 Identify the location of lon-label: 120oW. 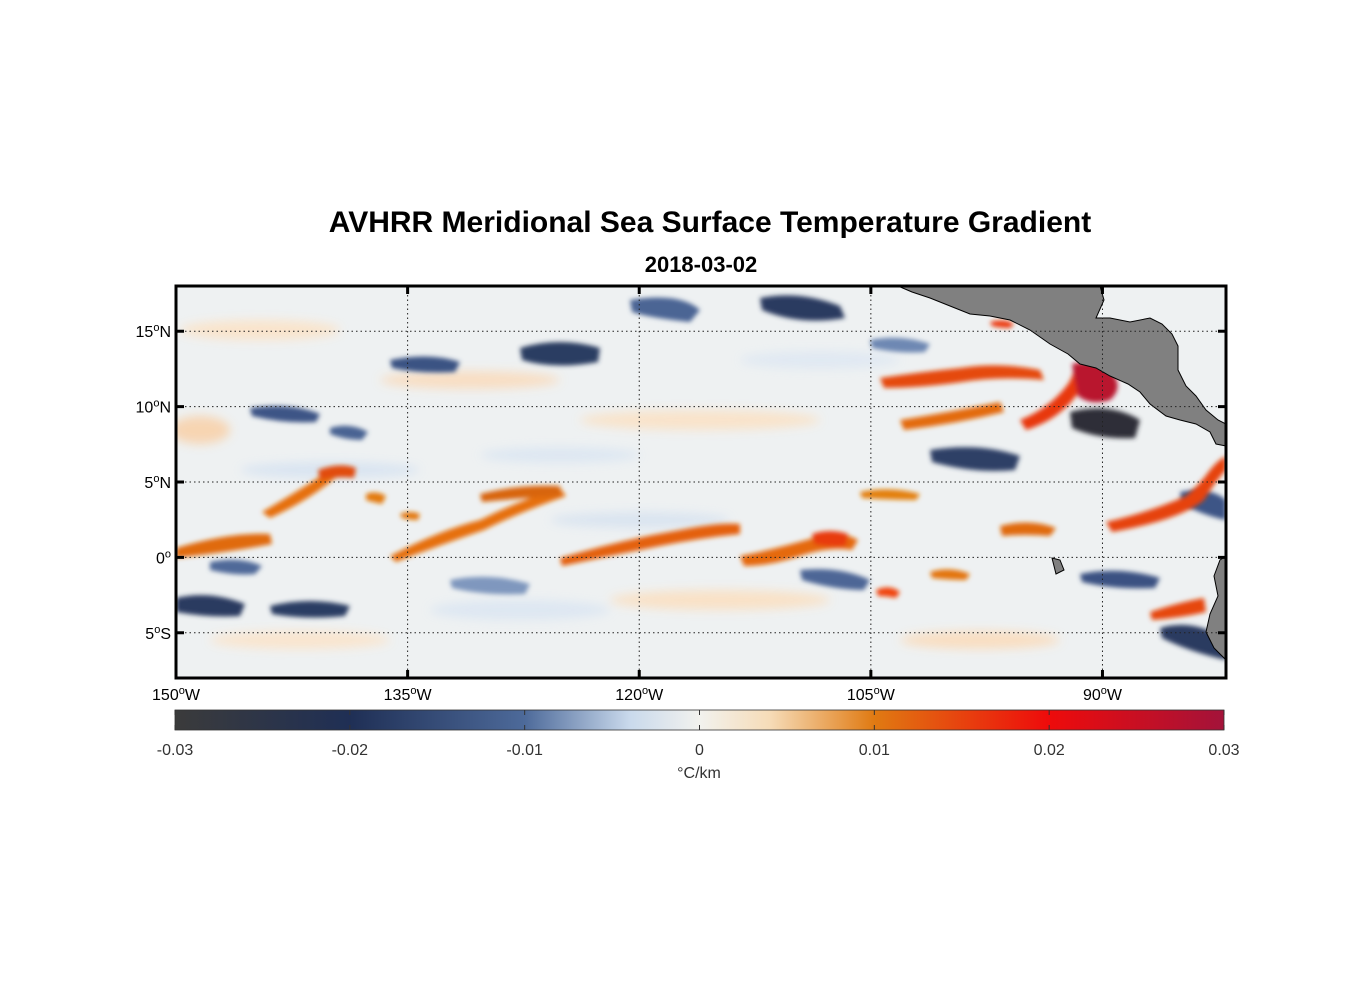
(639, 694).